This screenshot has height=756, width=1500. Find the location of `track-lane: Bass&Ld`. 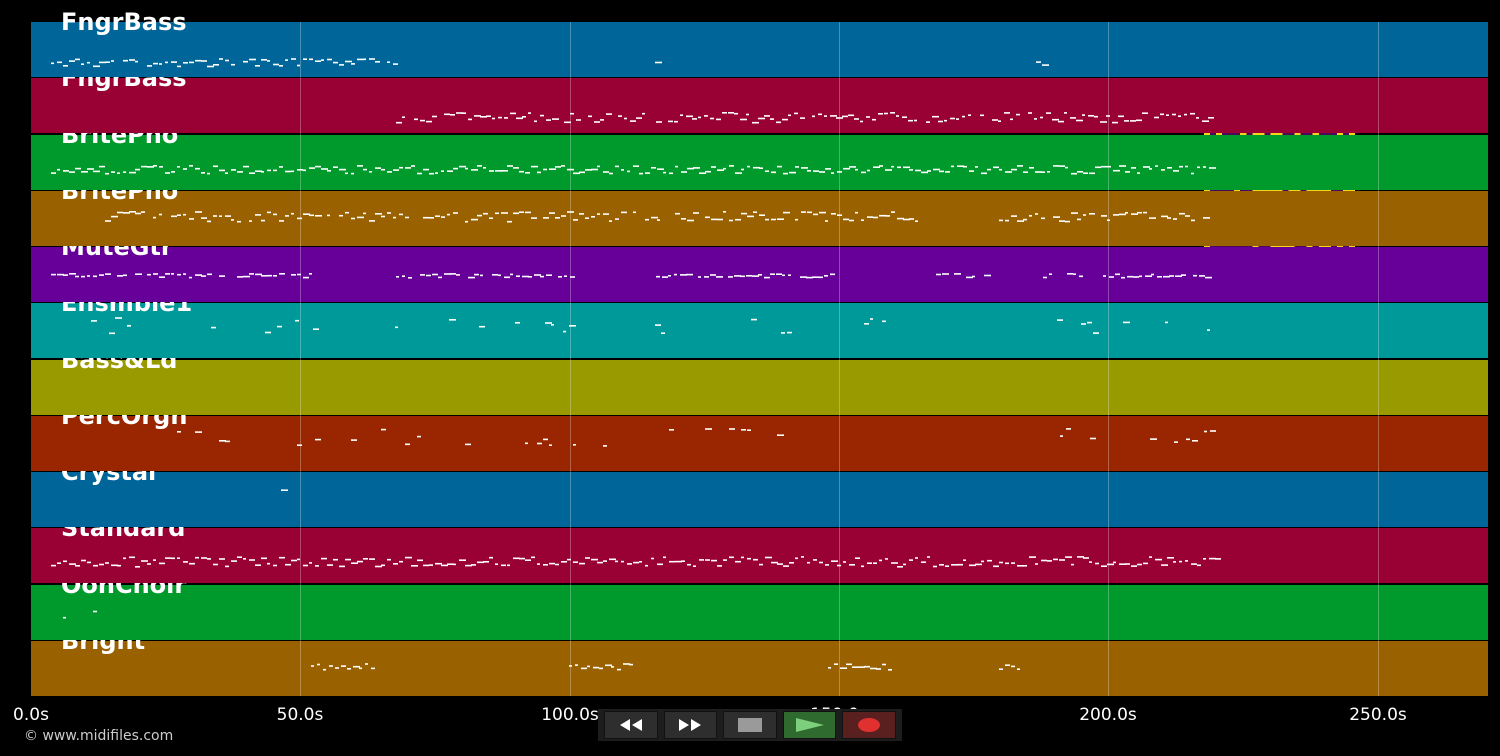

track-lane: Bass&Ld is located at coordinates (759, 380).